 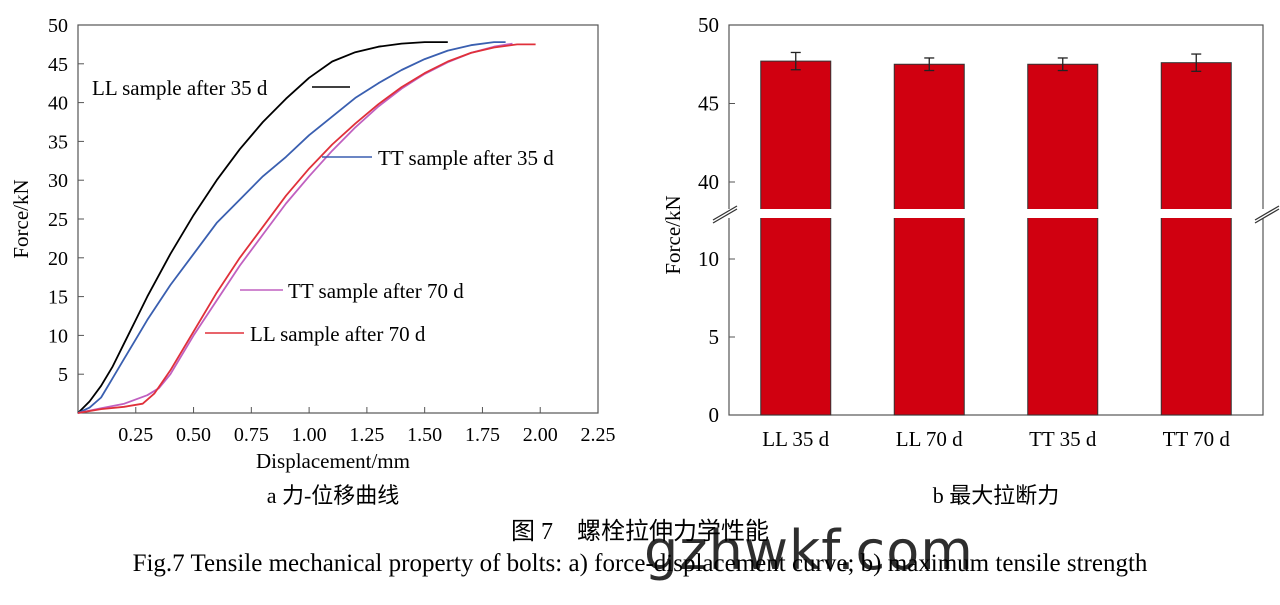 What do you see at coordinates (598, 435) in the screenshot?
I see `x-tick-label: 2.25` at bounding box center [598, 435].